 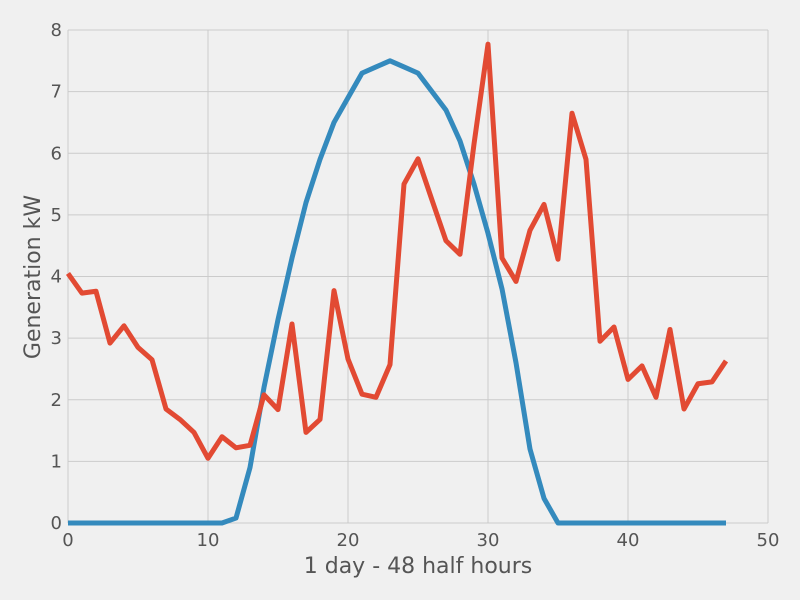 I want to click on y-tick-label: 0, so click(x=56, y=523).